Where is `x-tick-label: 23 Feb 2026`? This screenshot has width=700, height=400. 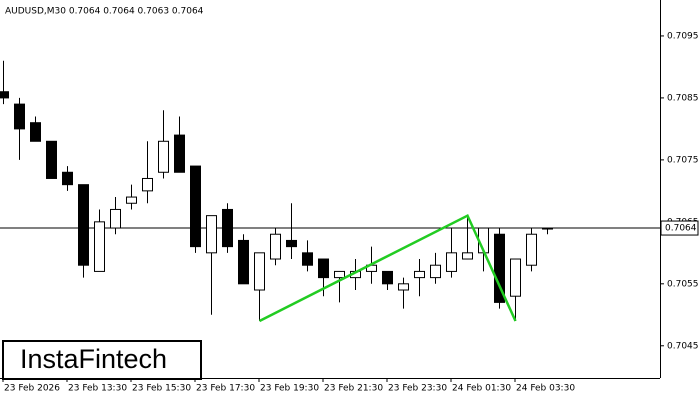 x-tick-label: 23 Feb 2026 is located at coordinates (32, 389).